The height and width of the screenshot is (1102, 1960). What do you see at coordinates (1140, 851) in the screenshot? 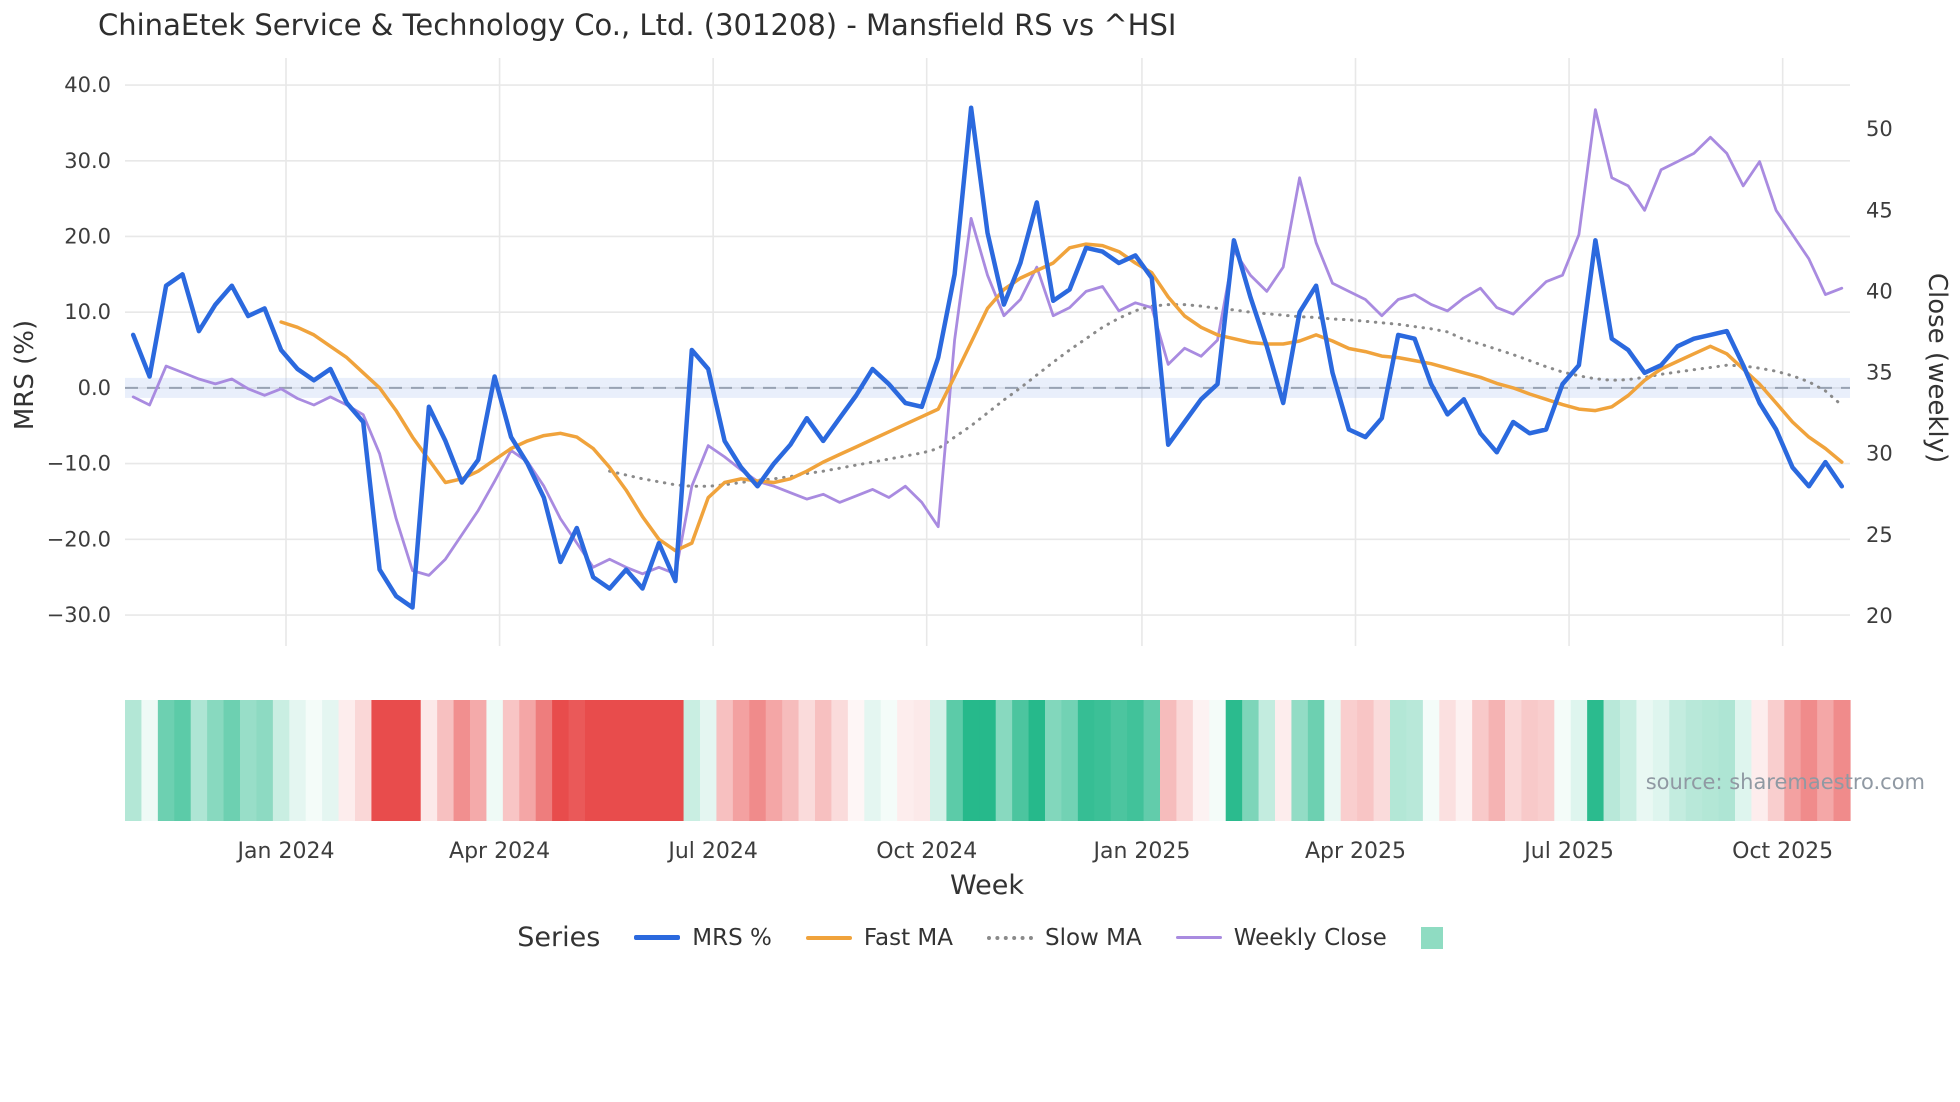
I see `svg-text: Jan 2025` at bounding box center [1140, 851].